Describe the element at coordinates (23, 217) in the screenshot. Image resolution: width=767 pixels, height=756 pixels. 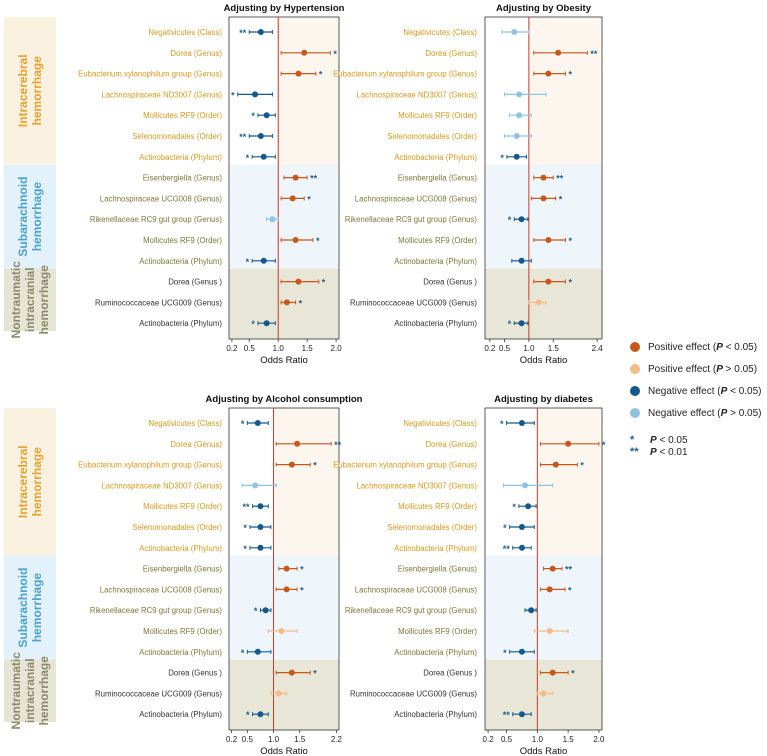
I see `group-band-label-line: Subarachnoid` at that location.